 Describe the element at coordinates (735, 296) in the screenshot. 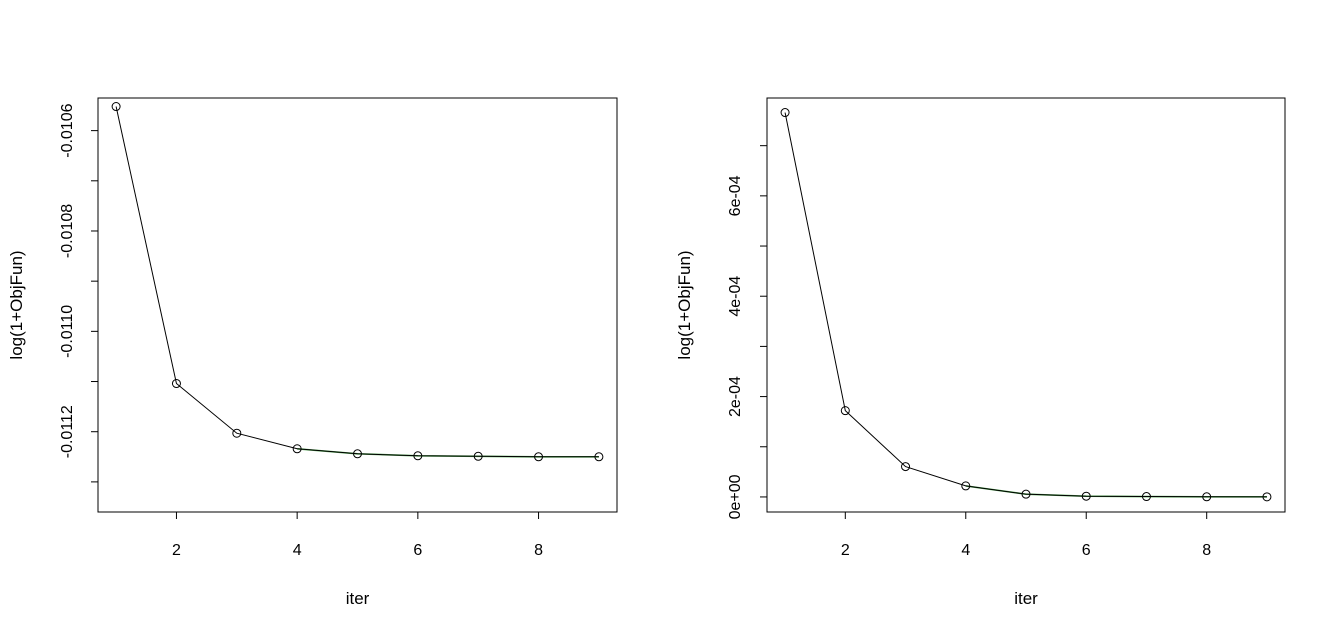

I see `y-tick-label: 4e-04` at that location.